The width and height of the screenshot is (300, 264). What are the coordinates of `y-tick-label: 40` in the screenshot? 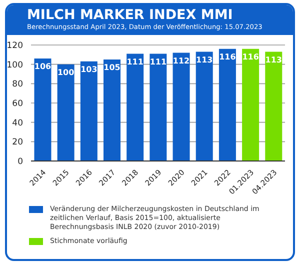 It's located at (17, 123).